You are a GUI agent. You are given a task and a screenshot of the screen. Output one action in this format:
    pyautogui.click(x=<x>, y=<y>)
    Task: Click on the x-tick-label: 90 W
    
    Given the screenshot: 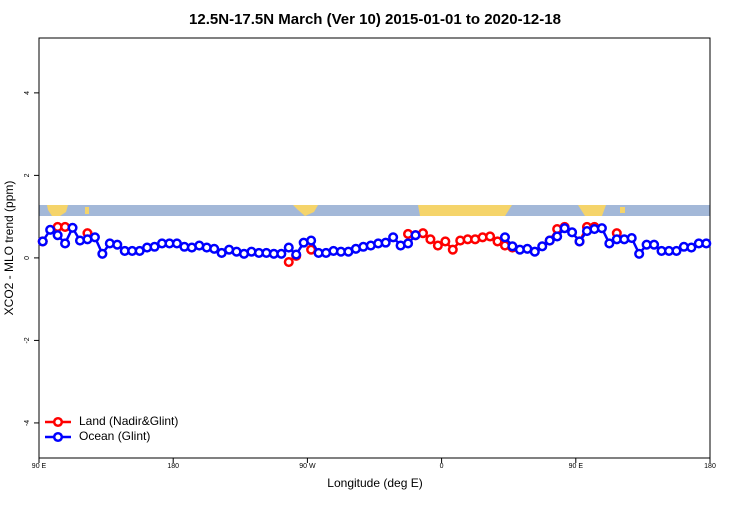 What is the action you would take?
    pyautogui.click(x=307, y=466)
    